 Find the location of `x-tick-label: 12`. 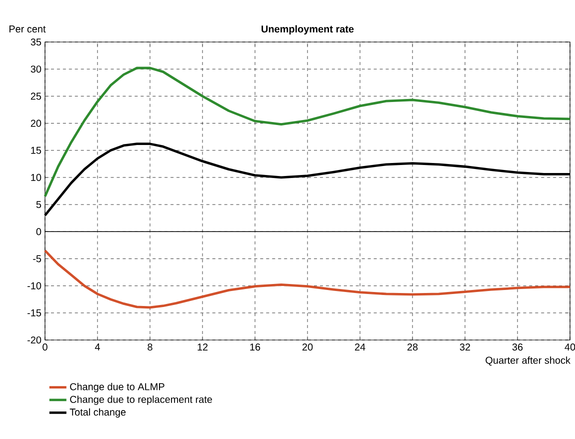

x-tick-label: 12 is located at coordinates (203, 347).